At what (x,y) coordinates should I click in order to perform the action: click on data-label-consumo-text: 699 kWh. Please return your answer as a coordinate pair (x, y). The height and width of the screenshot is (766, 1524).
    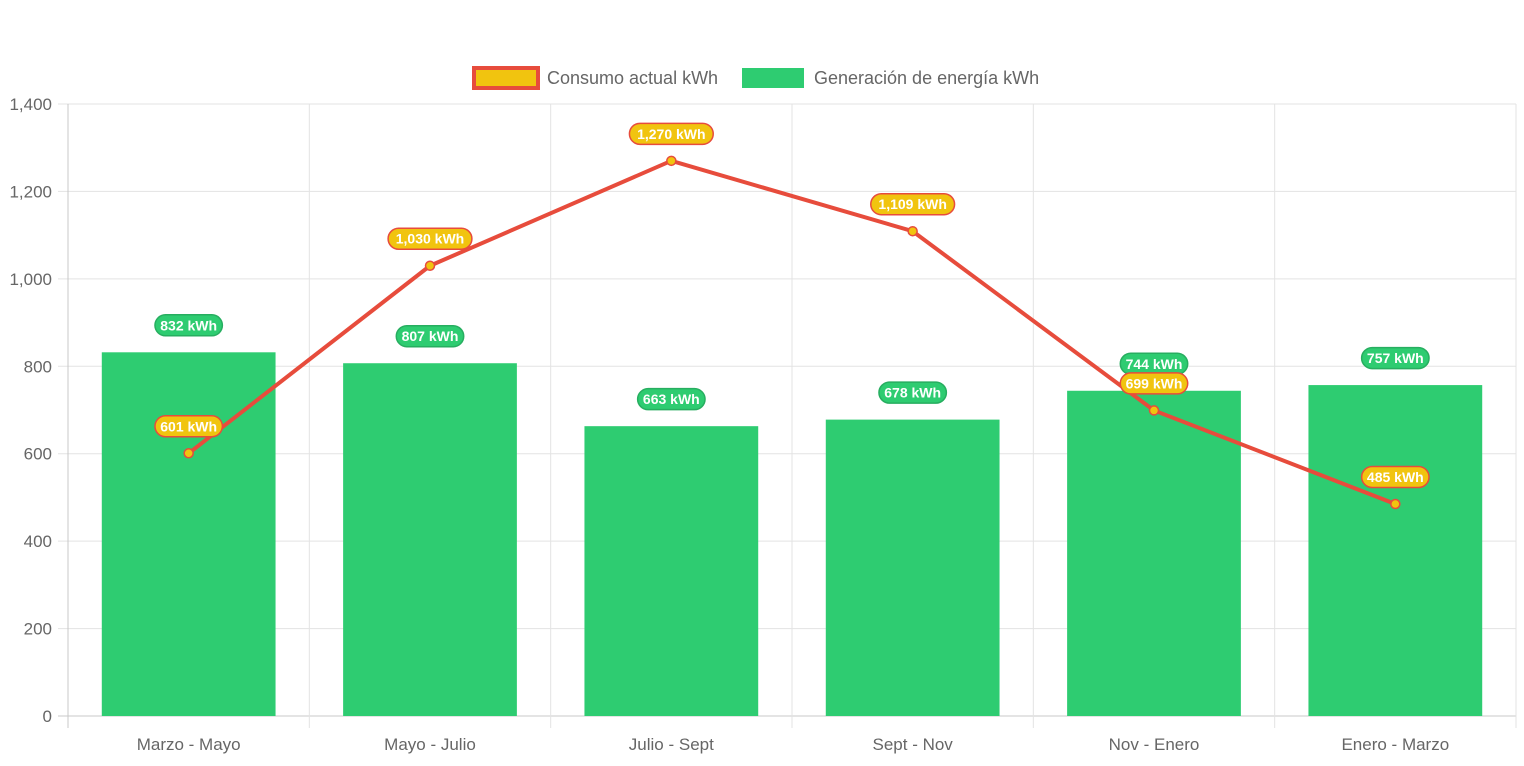
    Looking at the image, I should click on (1154, 383).